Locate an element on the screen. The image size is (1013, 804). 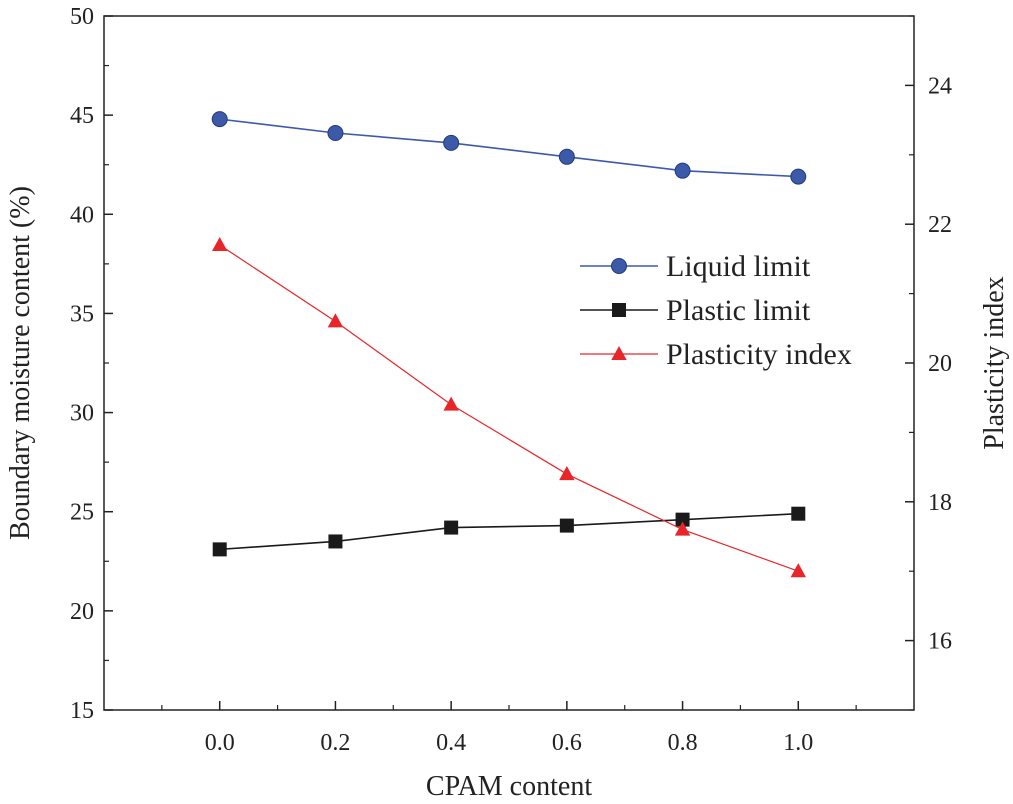
right-axis-ticks: 16 18 20 22 24 is located at coordinates (928, 363).